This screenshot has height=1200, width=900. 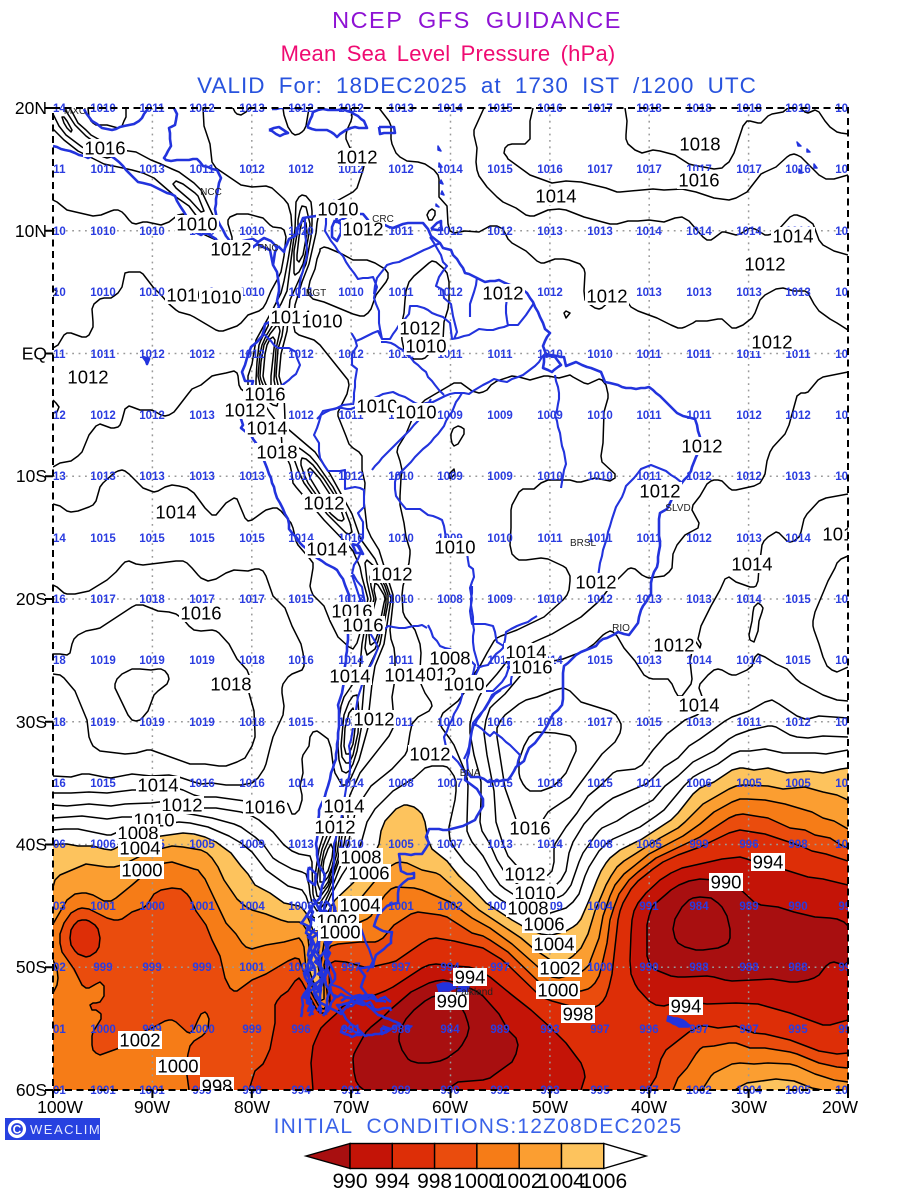 I want to click on svg-text: WEACLIM, so click(x=65, y=1129).